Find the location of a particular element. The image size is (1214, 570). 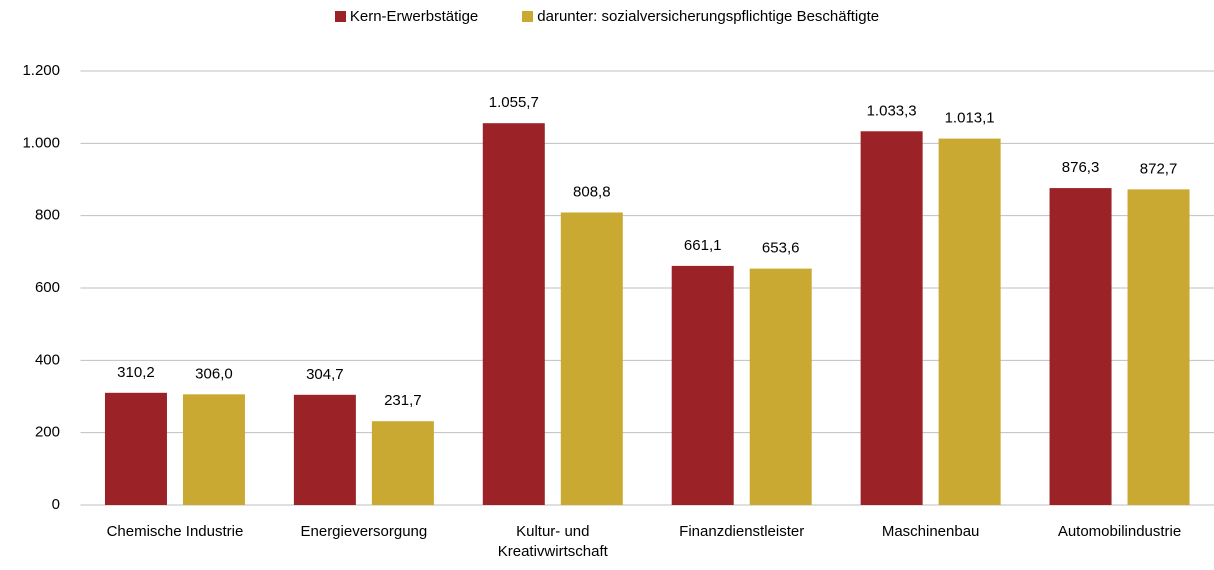

data-label: 661,1 is located at coordinates (703, 245).